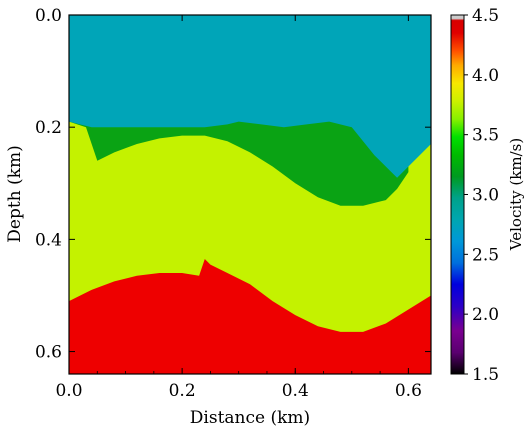 The image size is (532, 435). I want to click on x-tick-label: 0.0, so click(68, 391).